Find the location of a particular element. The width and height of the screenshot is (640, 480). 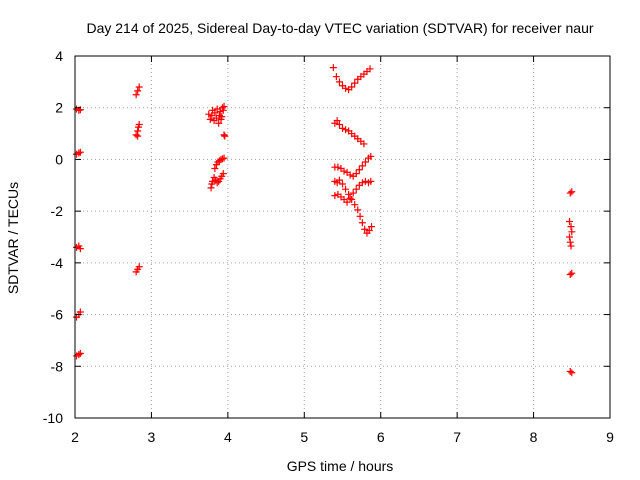

x-tick-label: 7 is located at coordinates (457, 437).